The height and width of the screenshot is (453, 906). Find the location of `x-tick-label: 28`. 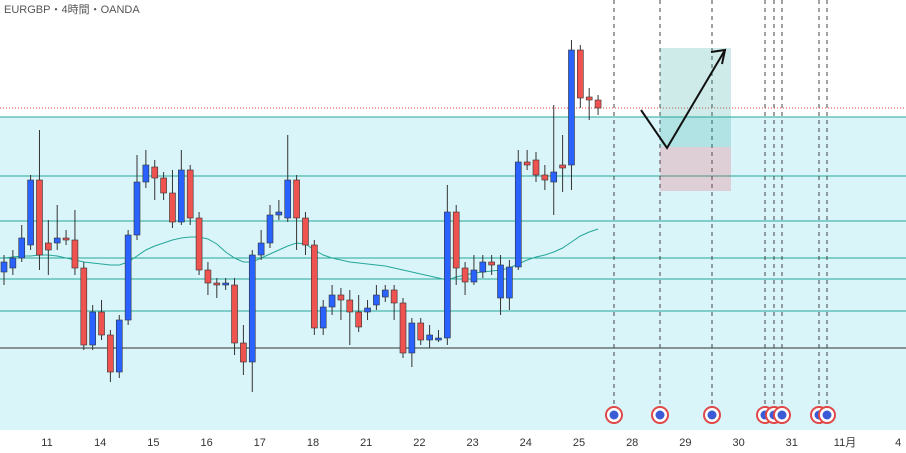

x-tick-label: 28 is located at coordinates (632, 443).